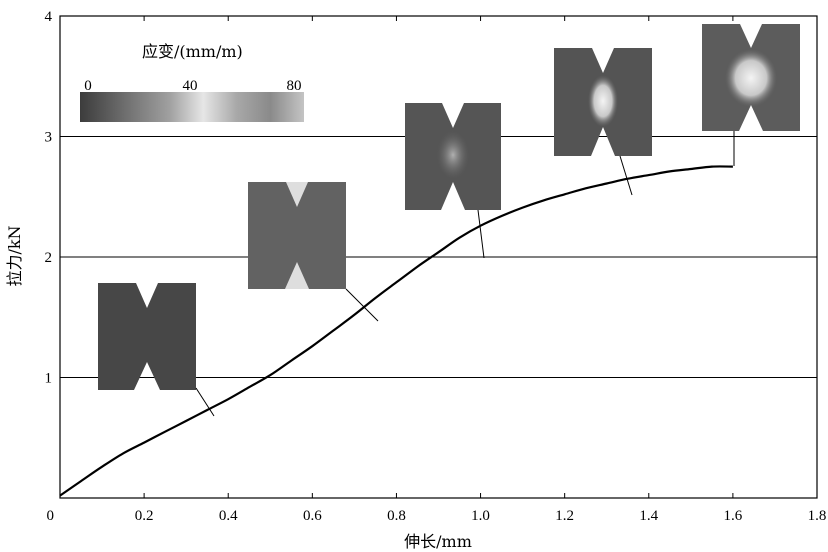 The height and width of the screenshot is (552, 828). Describe the element at coordinates (190, 86) in the screenshot. I see `colorbar-tick-40: 40` at that location.